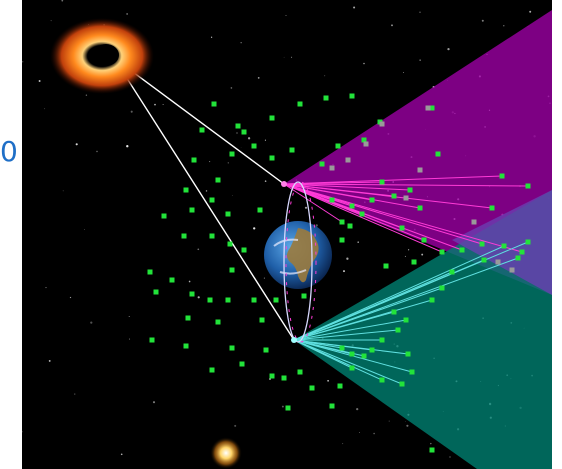 This screenshot has width=562, height=469. What do you see at coordinates (9, 151) in the screenshot?
I see `edge-cropped-text: 0` at bounding box center [9, 151].